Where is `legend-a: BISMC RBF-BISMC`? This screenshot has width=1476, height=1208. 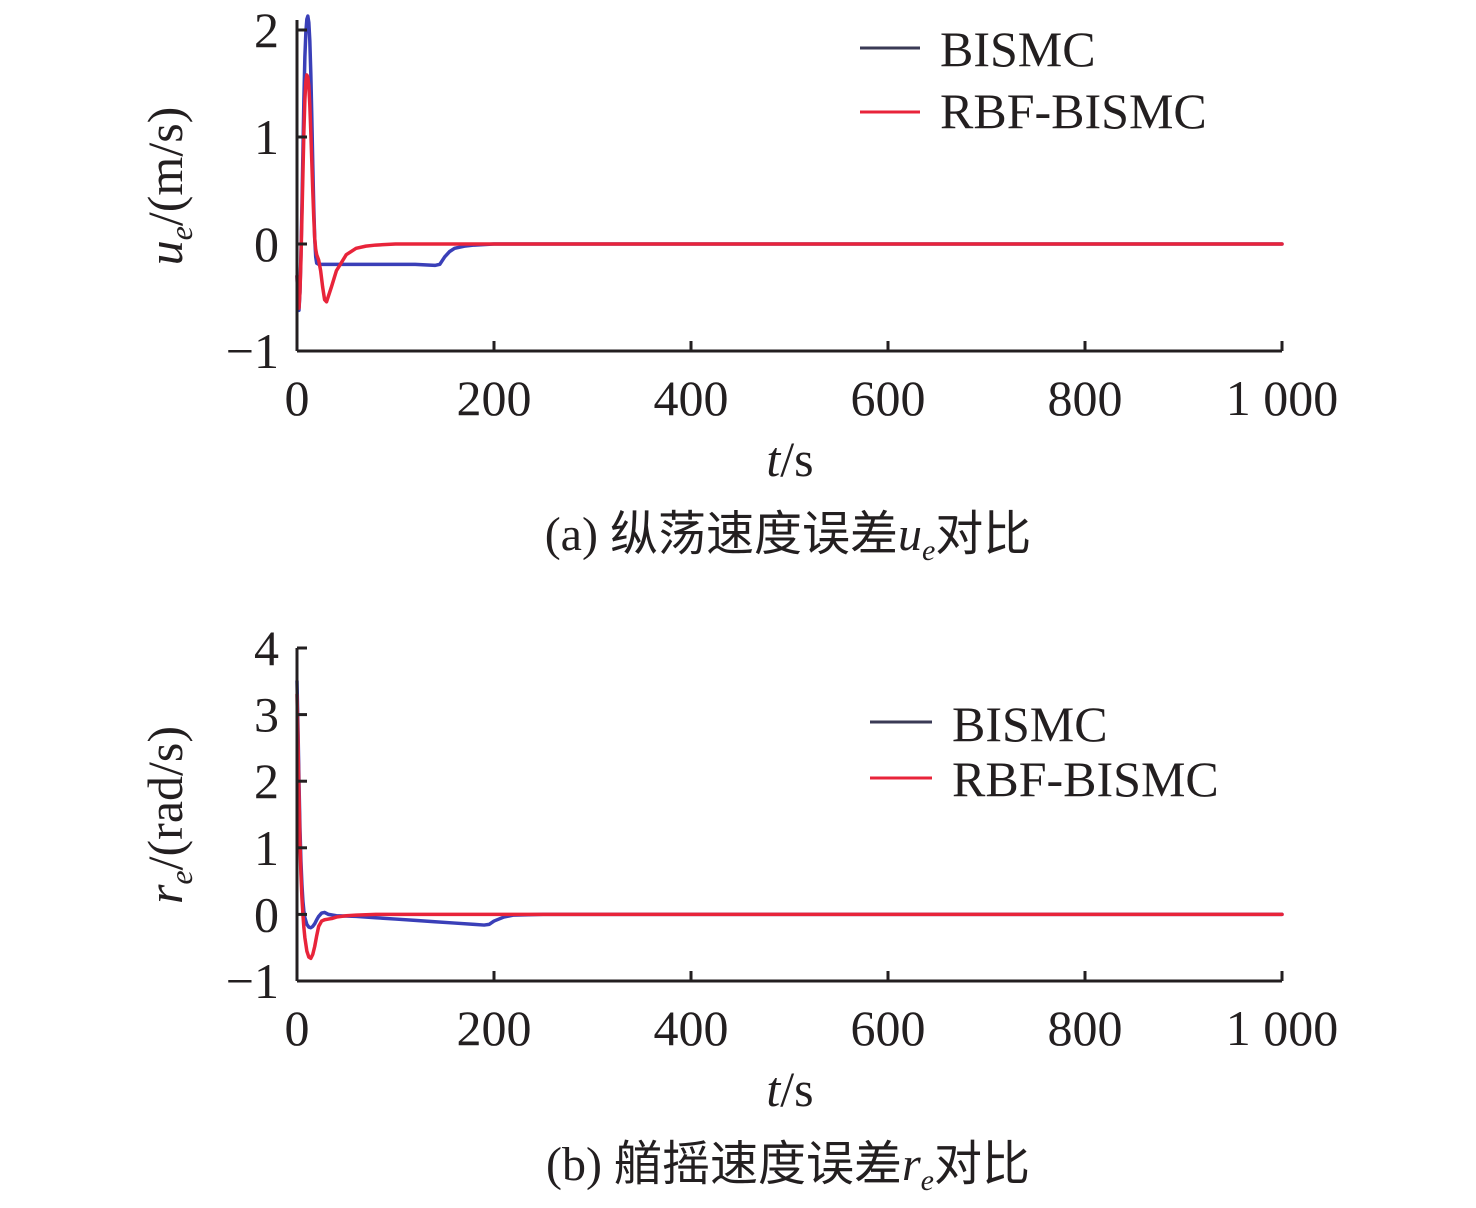
legend-a: BISMC RBF-BISMC is located at coordinates (1033, 80).